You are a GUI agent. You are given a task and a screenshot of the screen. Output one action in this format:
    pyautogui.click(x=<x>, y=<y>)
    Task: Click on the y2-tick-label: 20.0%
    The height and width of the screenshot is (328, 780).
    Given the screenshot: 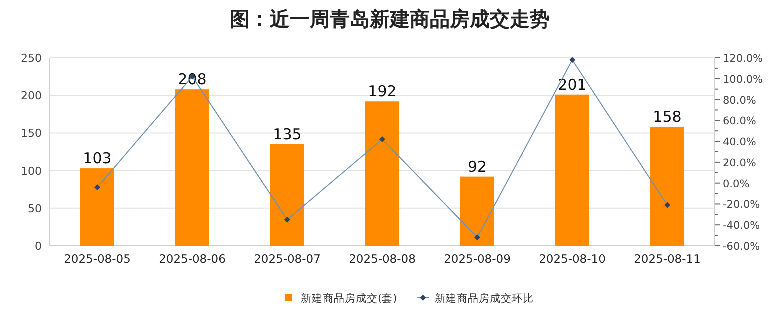 What is the action you would take?
    pyautogui.click(x=739, y=163)
    